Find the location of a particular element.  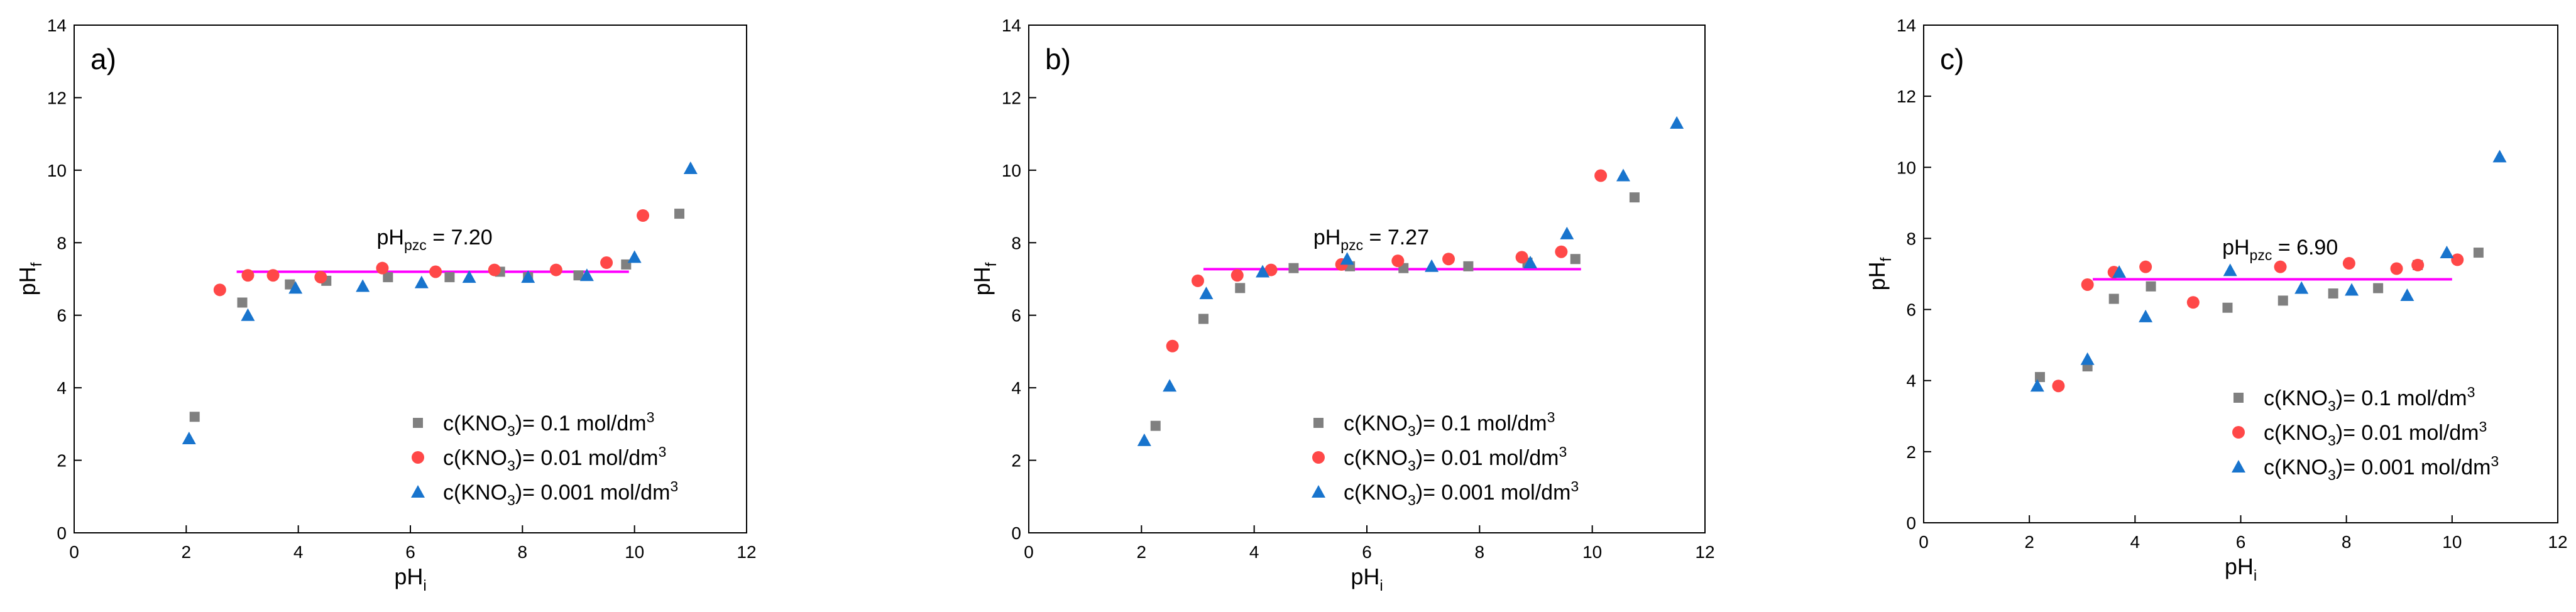

legend-marker-triangle is located at coordinates (1318, 491).